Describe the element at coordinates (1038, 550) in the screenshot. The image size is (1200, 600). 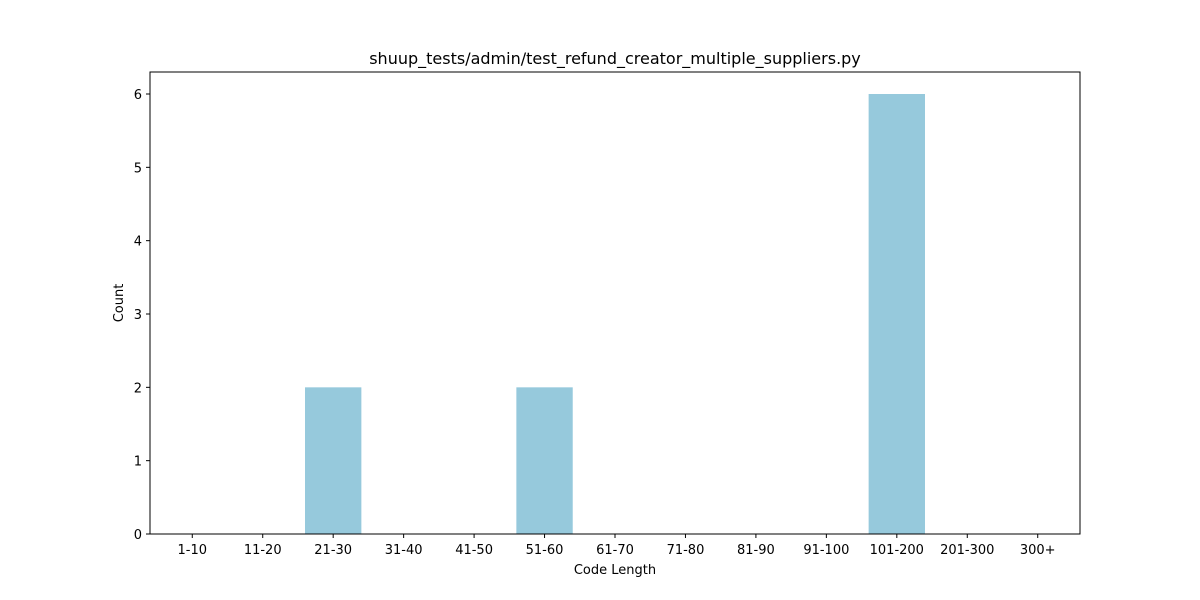
I see `x-tick-label: 300+` at that location.